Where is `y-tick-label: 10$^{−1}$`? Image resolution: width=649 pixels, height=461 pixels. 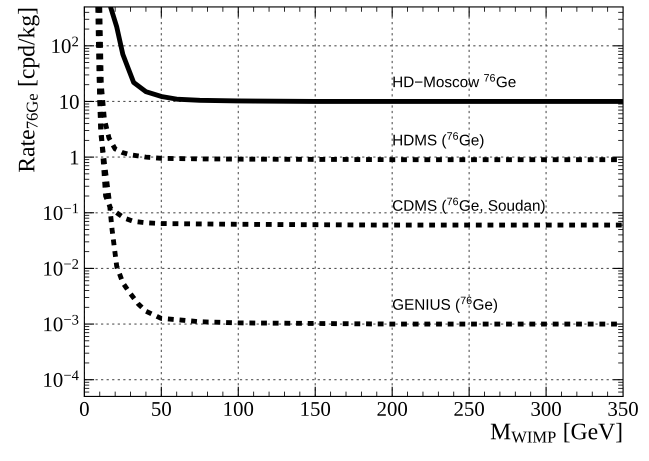 y-tick-label: 10$^{−1}$ is located at coordinates (61, 212).